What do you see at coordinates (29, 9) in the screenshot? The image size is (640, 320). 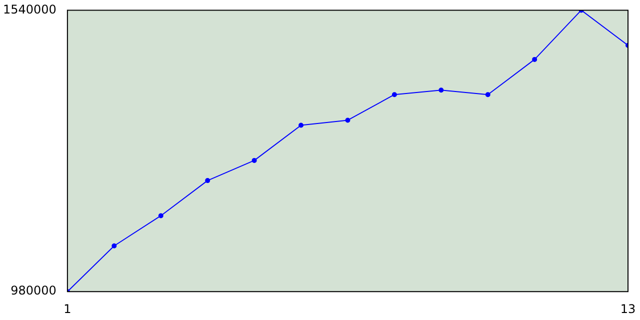 I see `y-tick-label: 1540000` at bounding box center [29, 9].